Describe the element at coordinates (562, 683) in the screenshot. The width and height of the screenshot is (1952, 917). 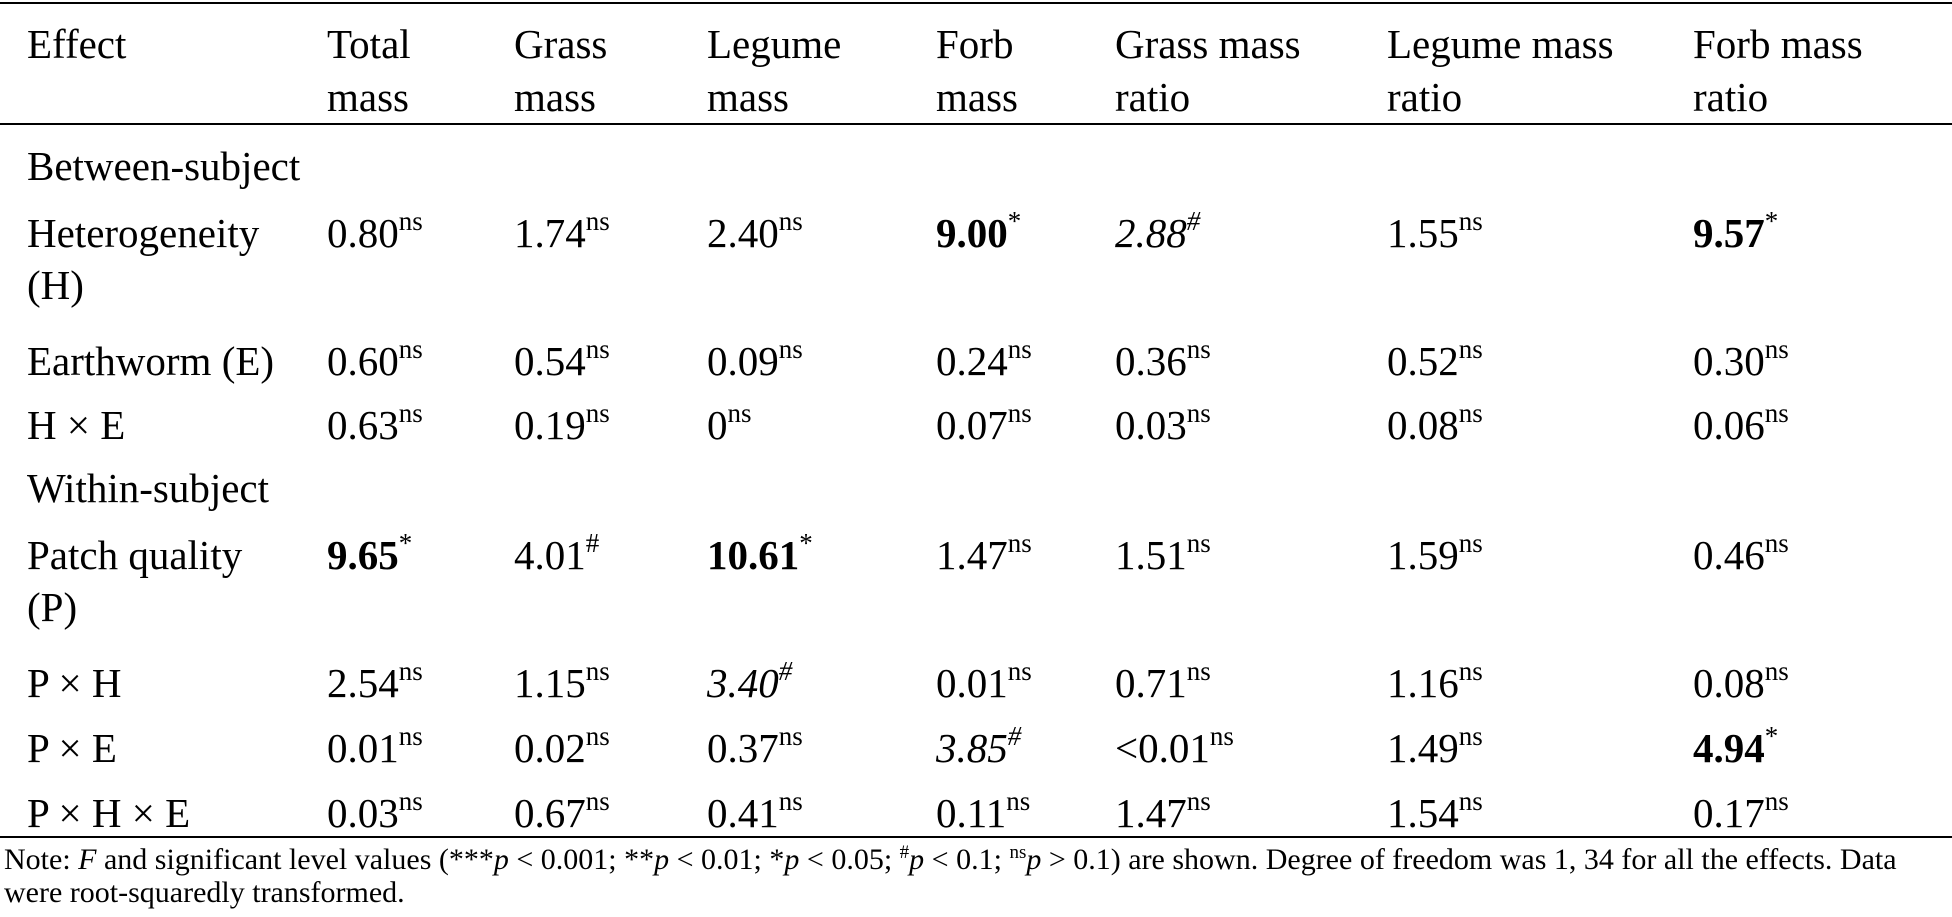
I see `table-cell: 1.15ns` at that location.